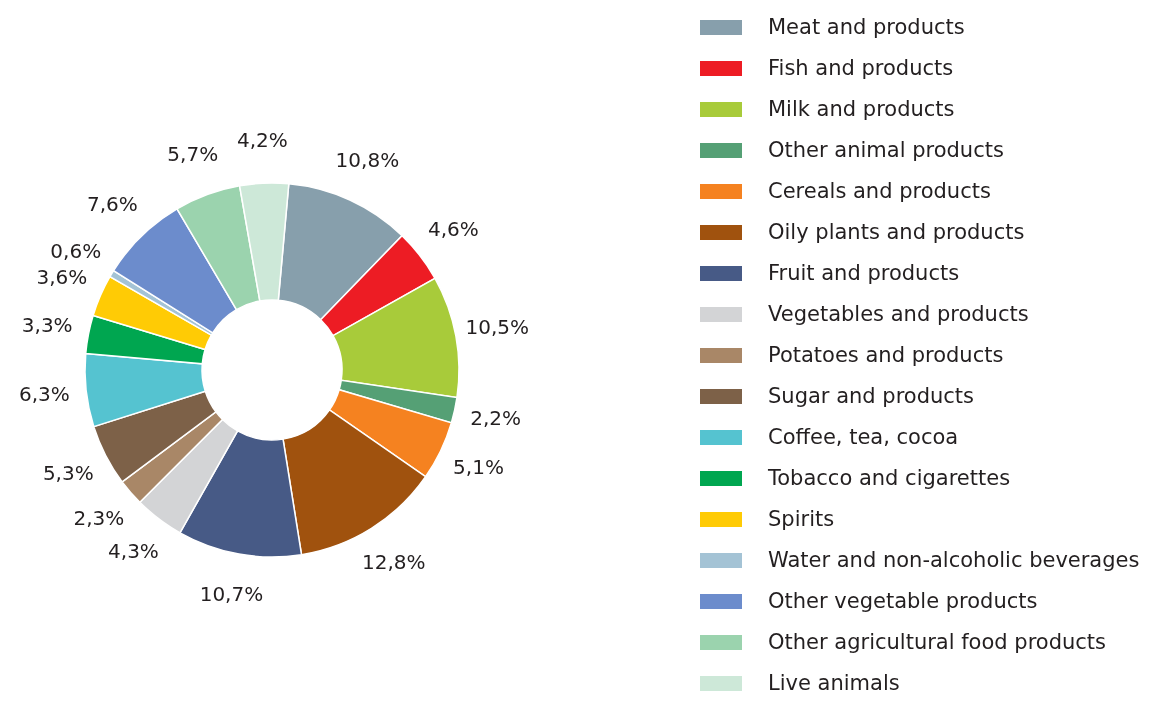 This screenshot has width=1157, height=722. I want to click on legend-label: Coffee, tea, cocoa, so click(863, 437).